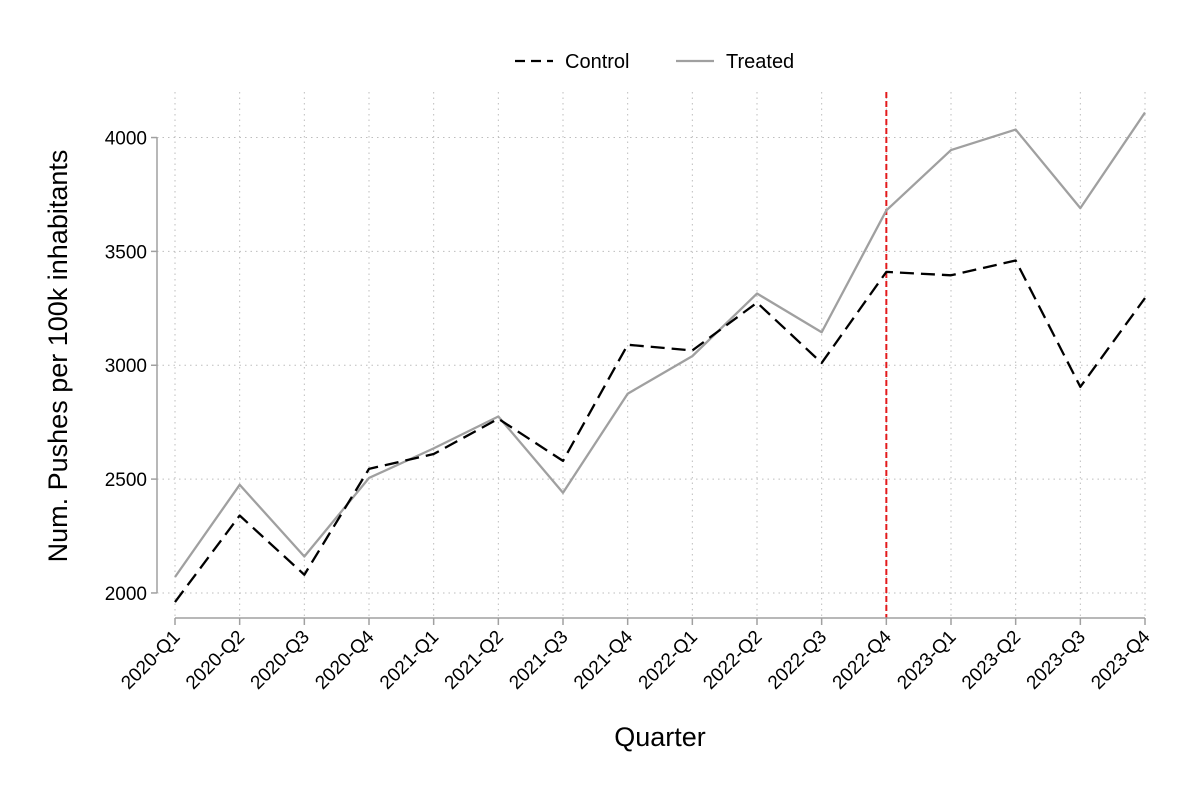  I want to click on x-tick-label: 2022-Q2, so click(732, 660).